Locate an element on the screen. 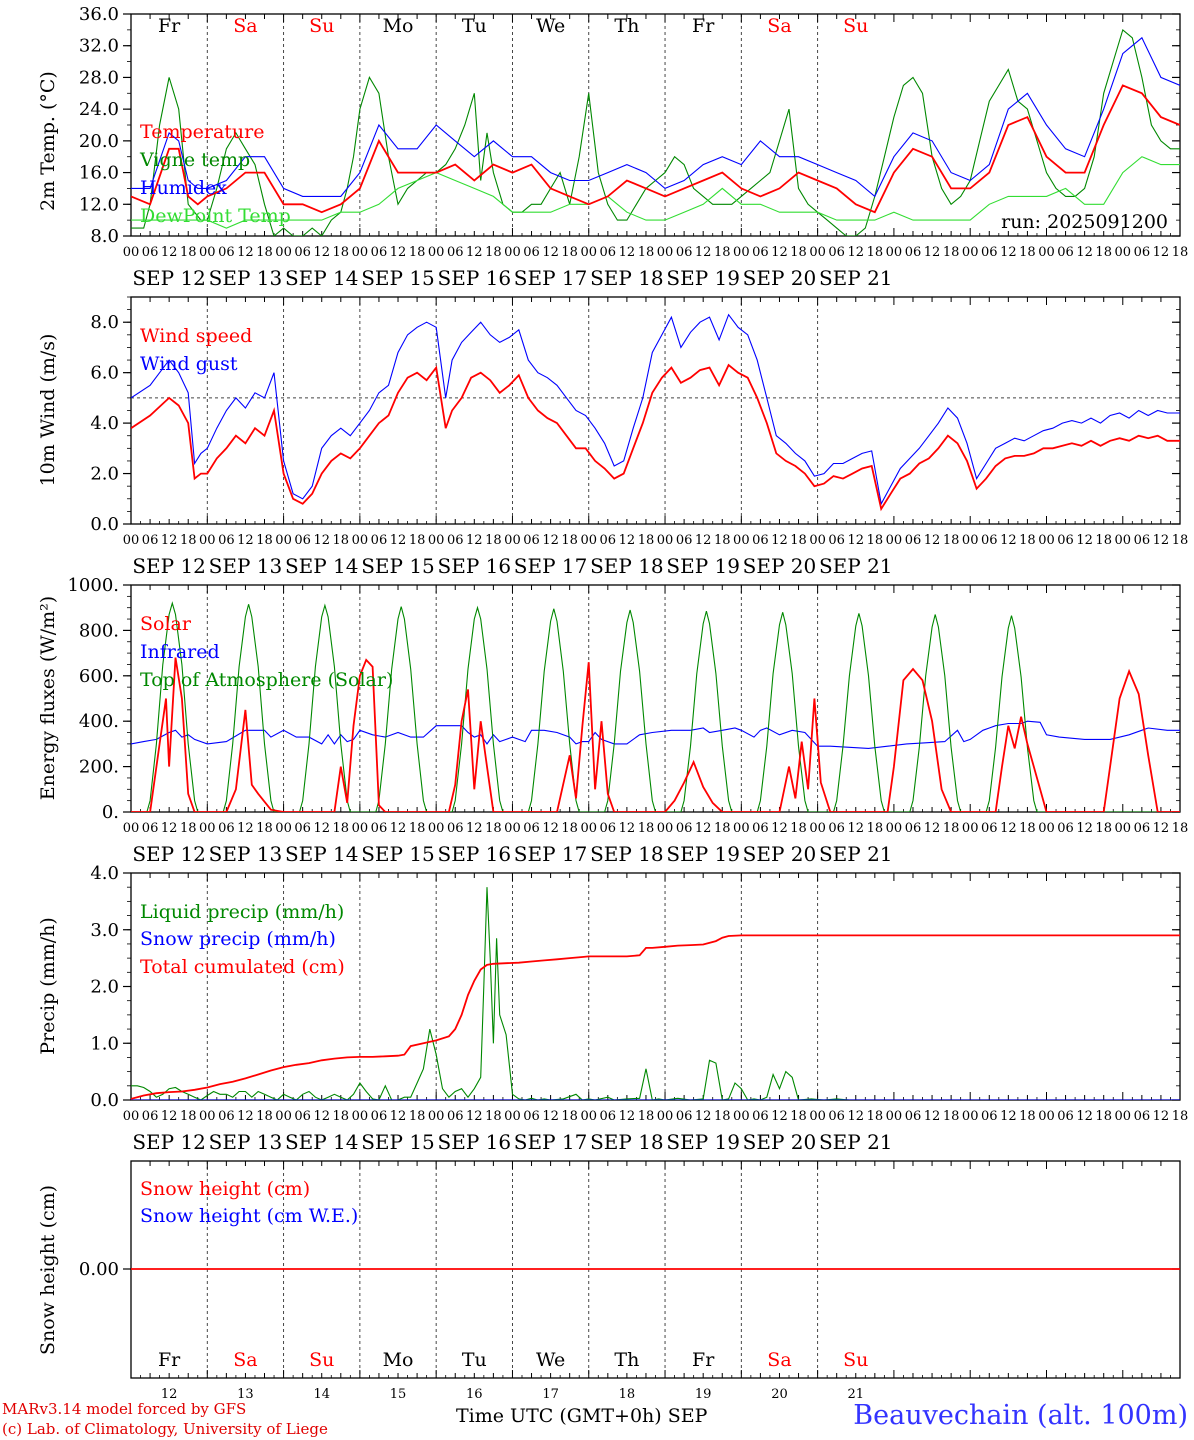  day-name-label: Mo is located at coordinates (398, 1360).